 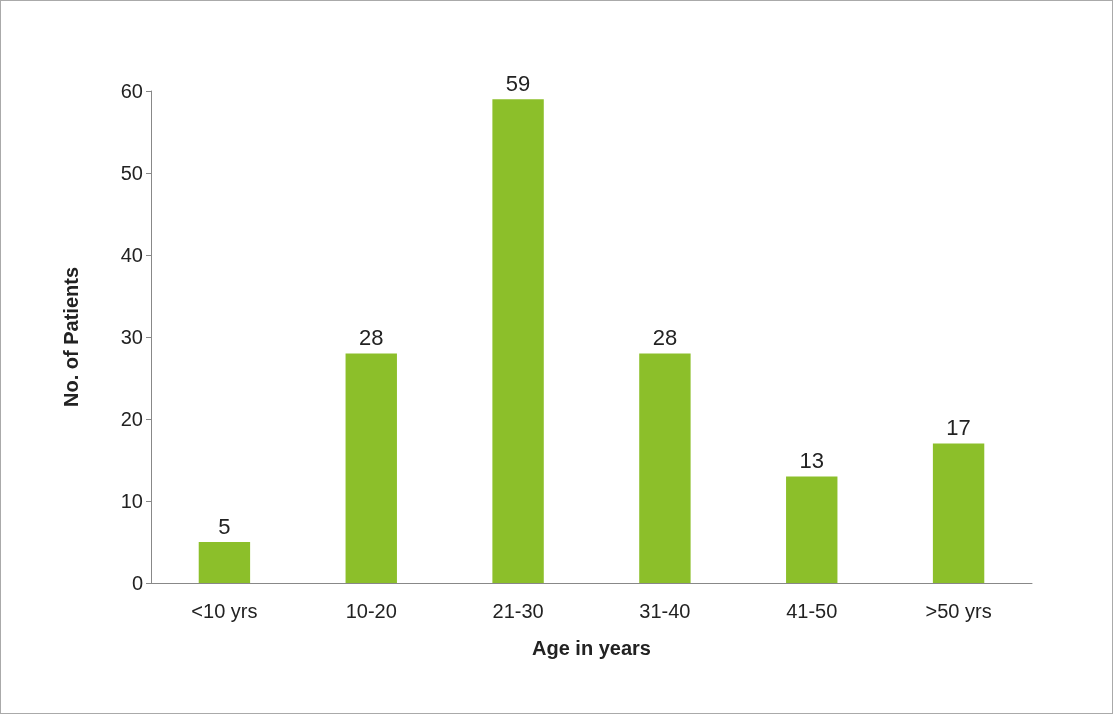 What do you see at coordinates (518, 83) in the screenshot?
I see `data-label: 59` at bounding box center [518, 83].